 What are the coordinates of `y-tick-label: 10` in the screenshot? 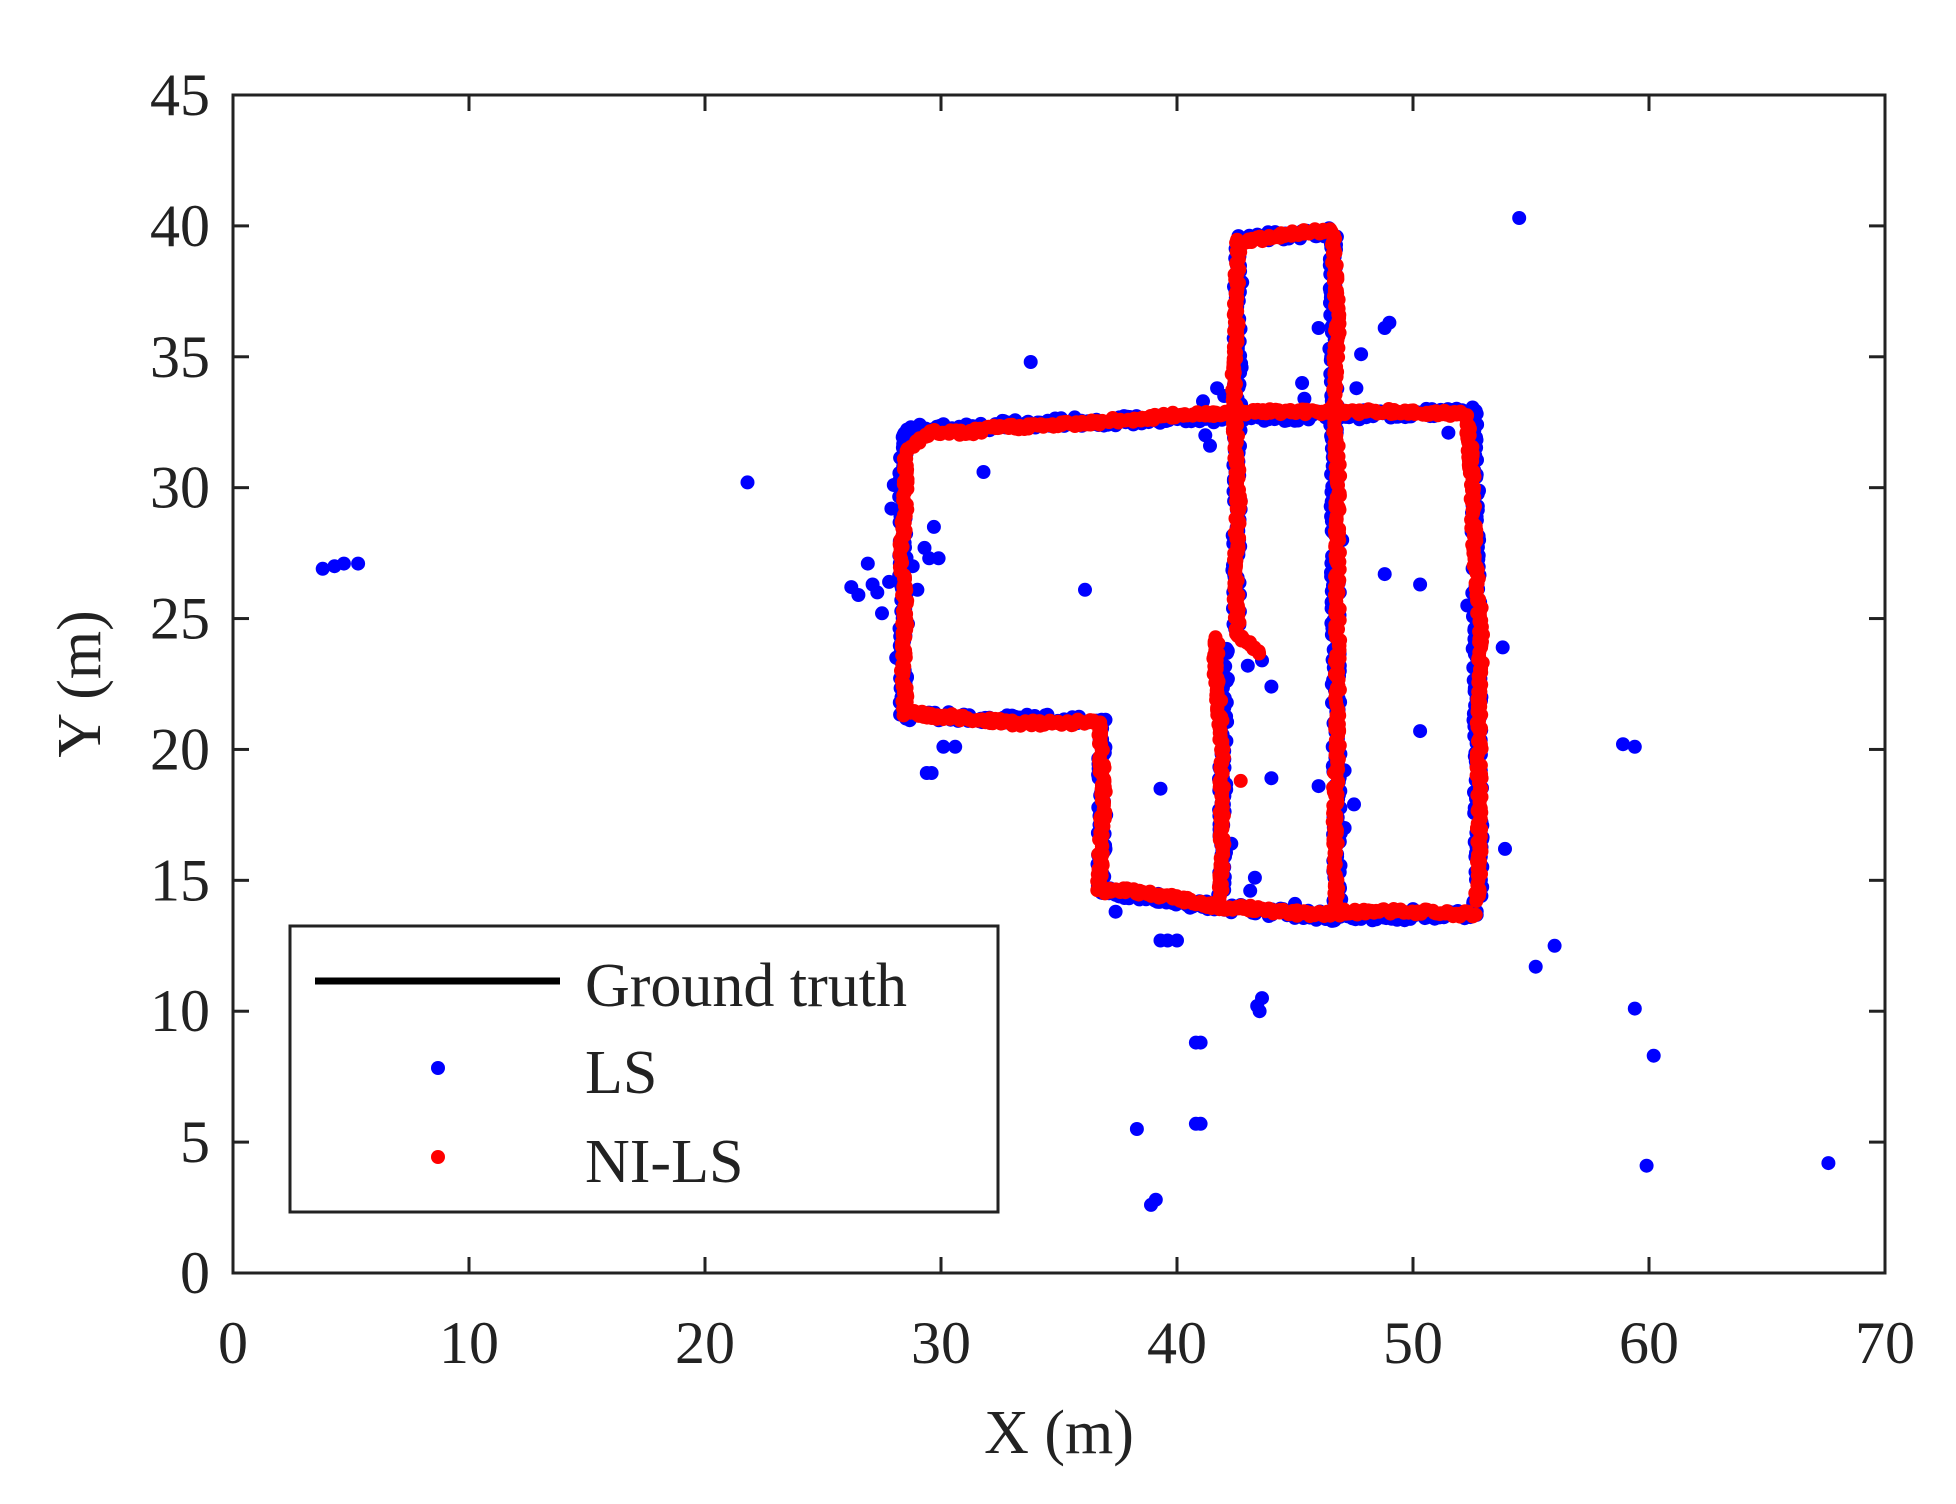 It's located at (180, 1011).